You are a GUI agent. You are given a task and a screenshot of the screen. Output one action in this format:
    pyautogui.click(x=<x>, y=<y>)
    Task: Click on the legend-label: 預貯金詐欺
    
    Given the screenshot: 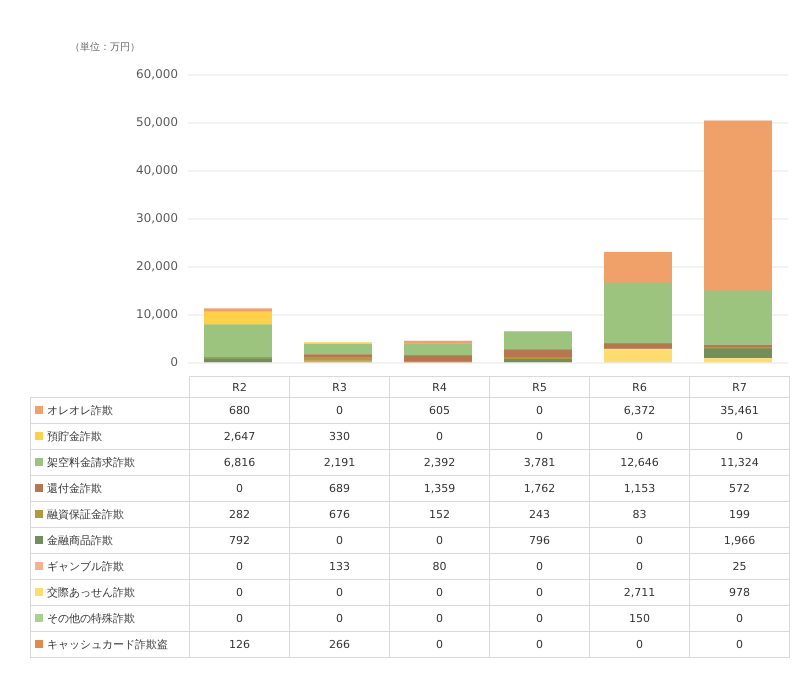 What is the action you would take?
    pyautogui.click(x=110, y=437)
    